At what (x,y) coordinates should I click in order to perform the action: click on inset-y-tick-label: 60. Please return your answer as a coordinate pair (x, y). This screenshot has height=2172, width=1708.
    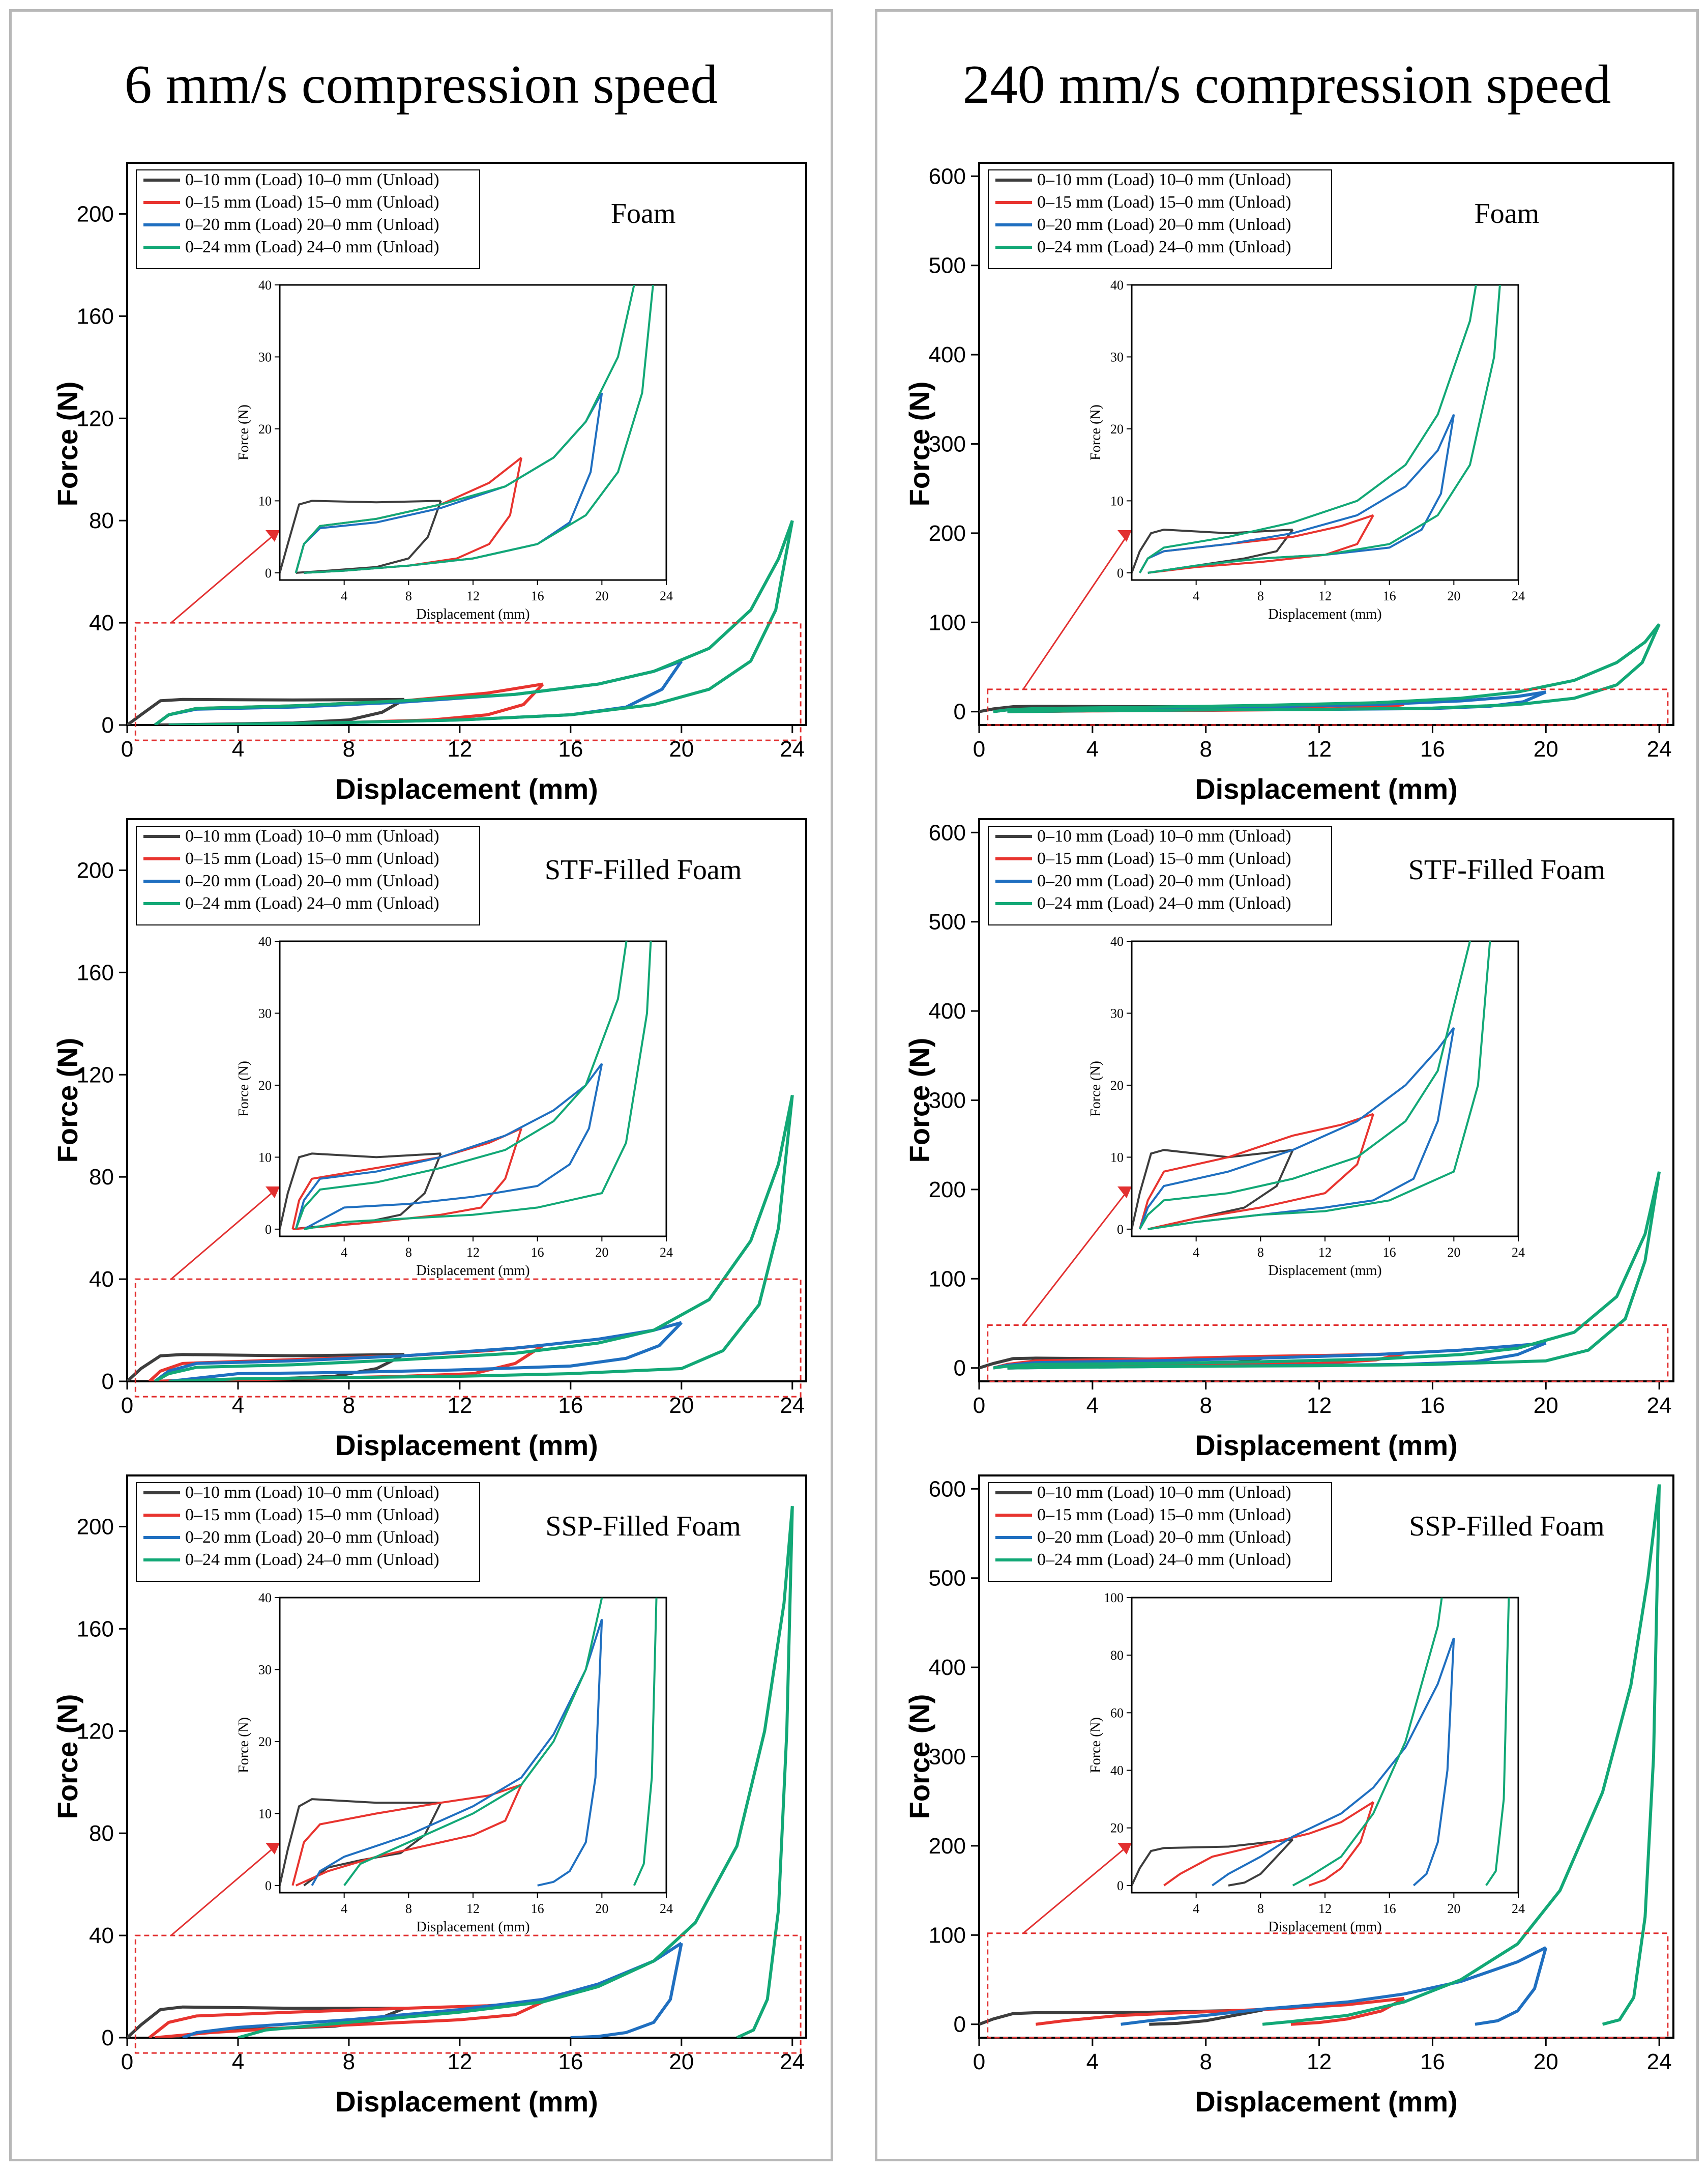
    Looking at the image, I should click on (1117, 1712).